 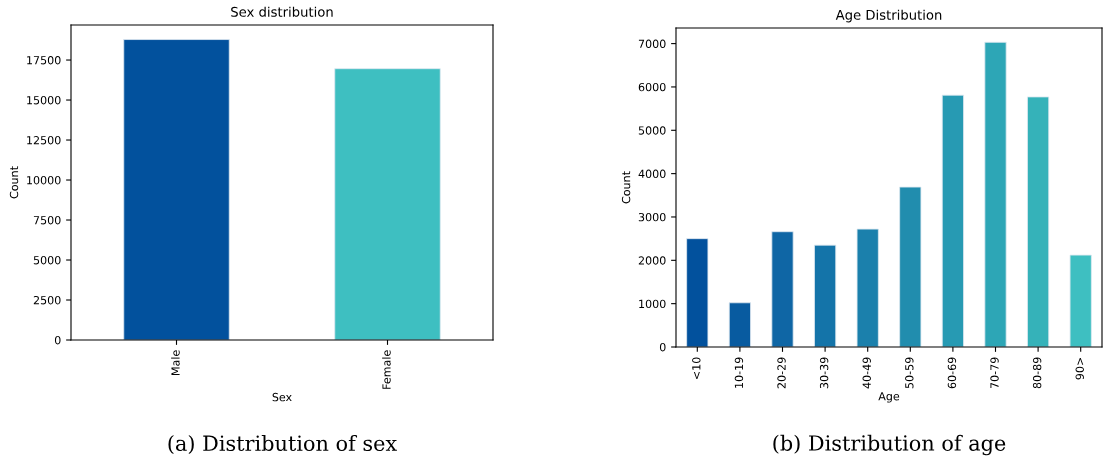 What do you see at coordinates (44, 140) in the screenshot?
I see `y-tick-label: 12500` at bounding box center [44, 140].